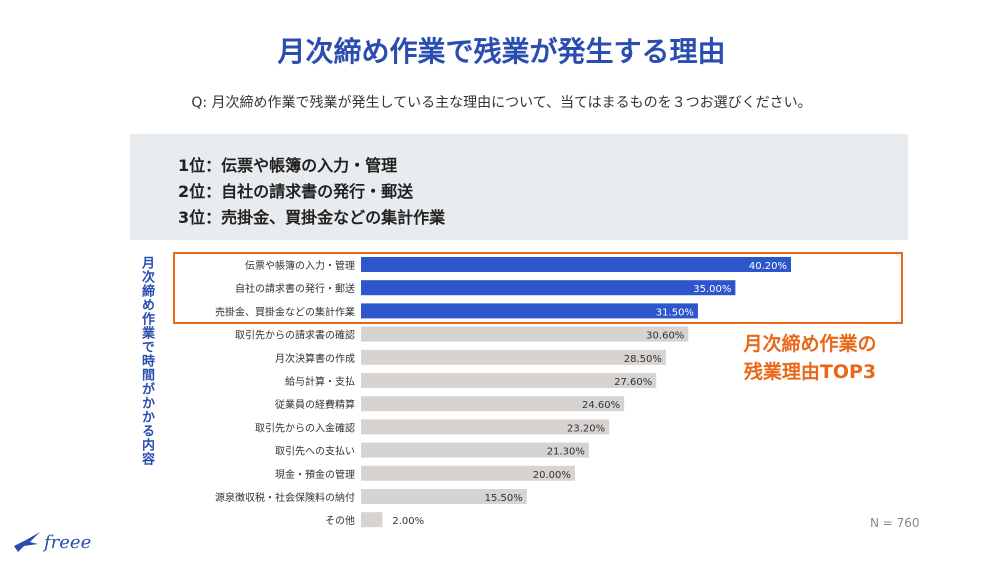  Describe the element at coordinates (665, 336) in the screenshot. I see `value-label-4: 30.60%` at that location.